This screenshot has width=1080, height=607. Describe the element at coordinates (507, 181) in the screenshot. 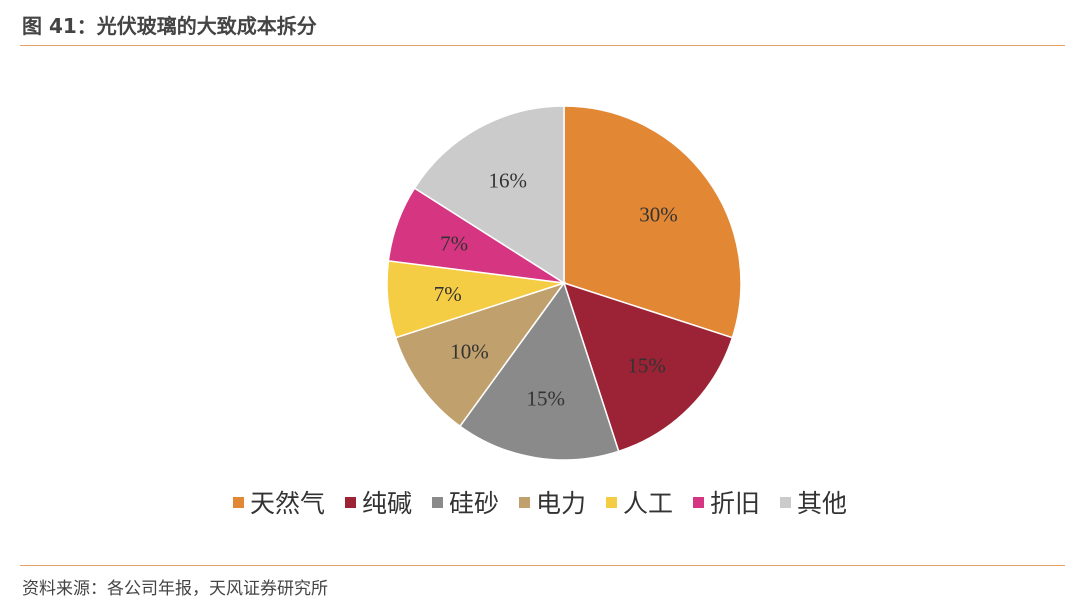

I see `pie-slice-label-7: 16%` at that location.